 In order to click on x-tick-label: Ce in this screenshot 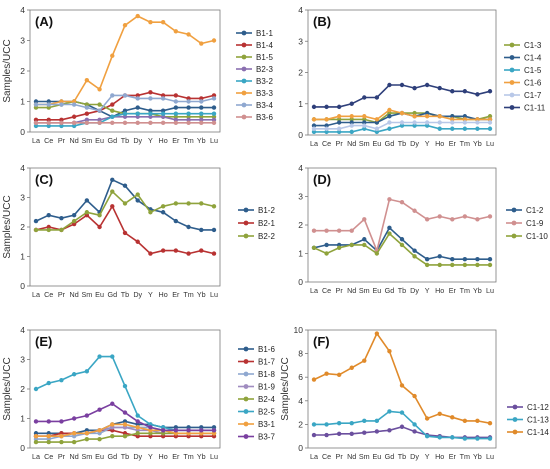, I will do `click(326, 290)`.